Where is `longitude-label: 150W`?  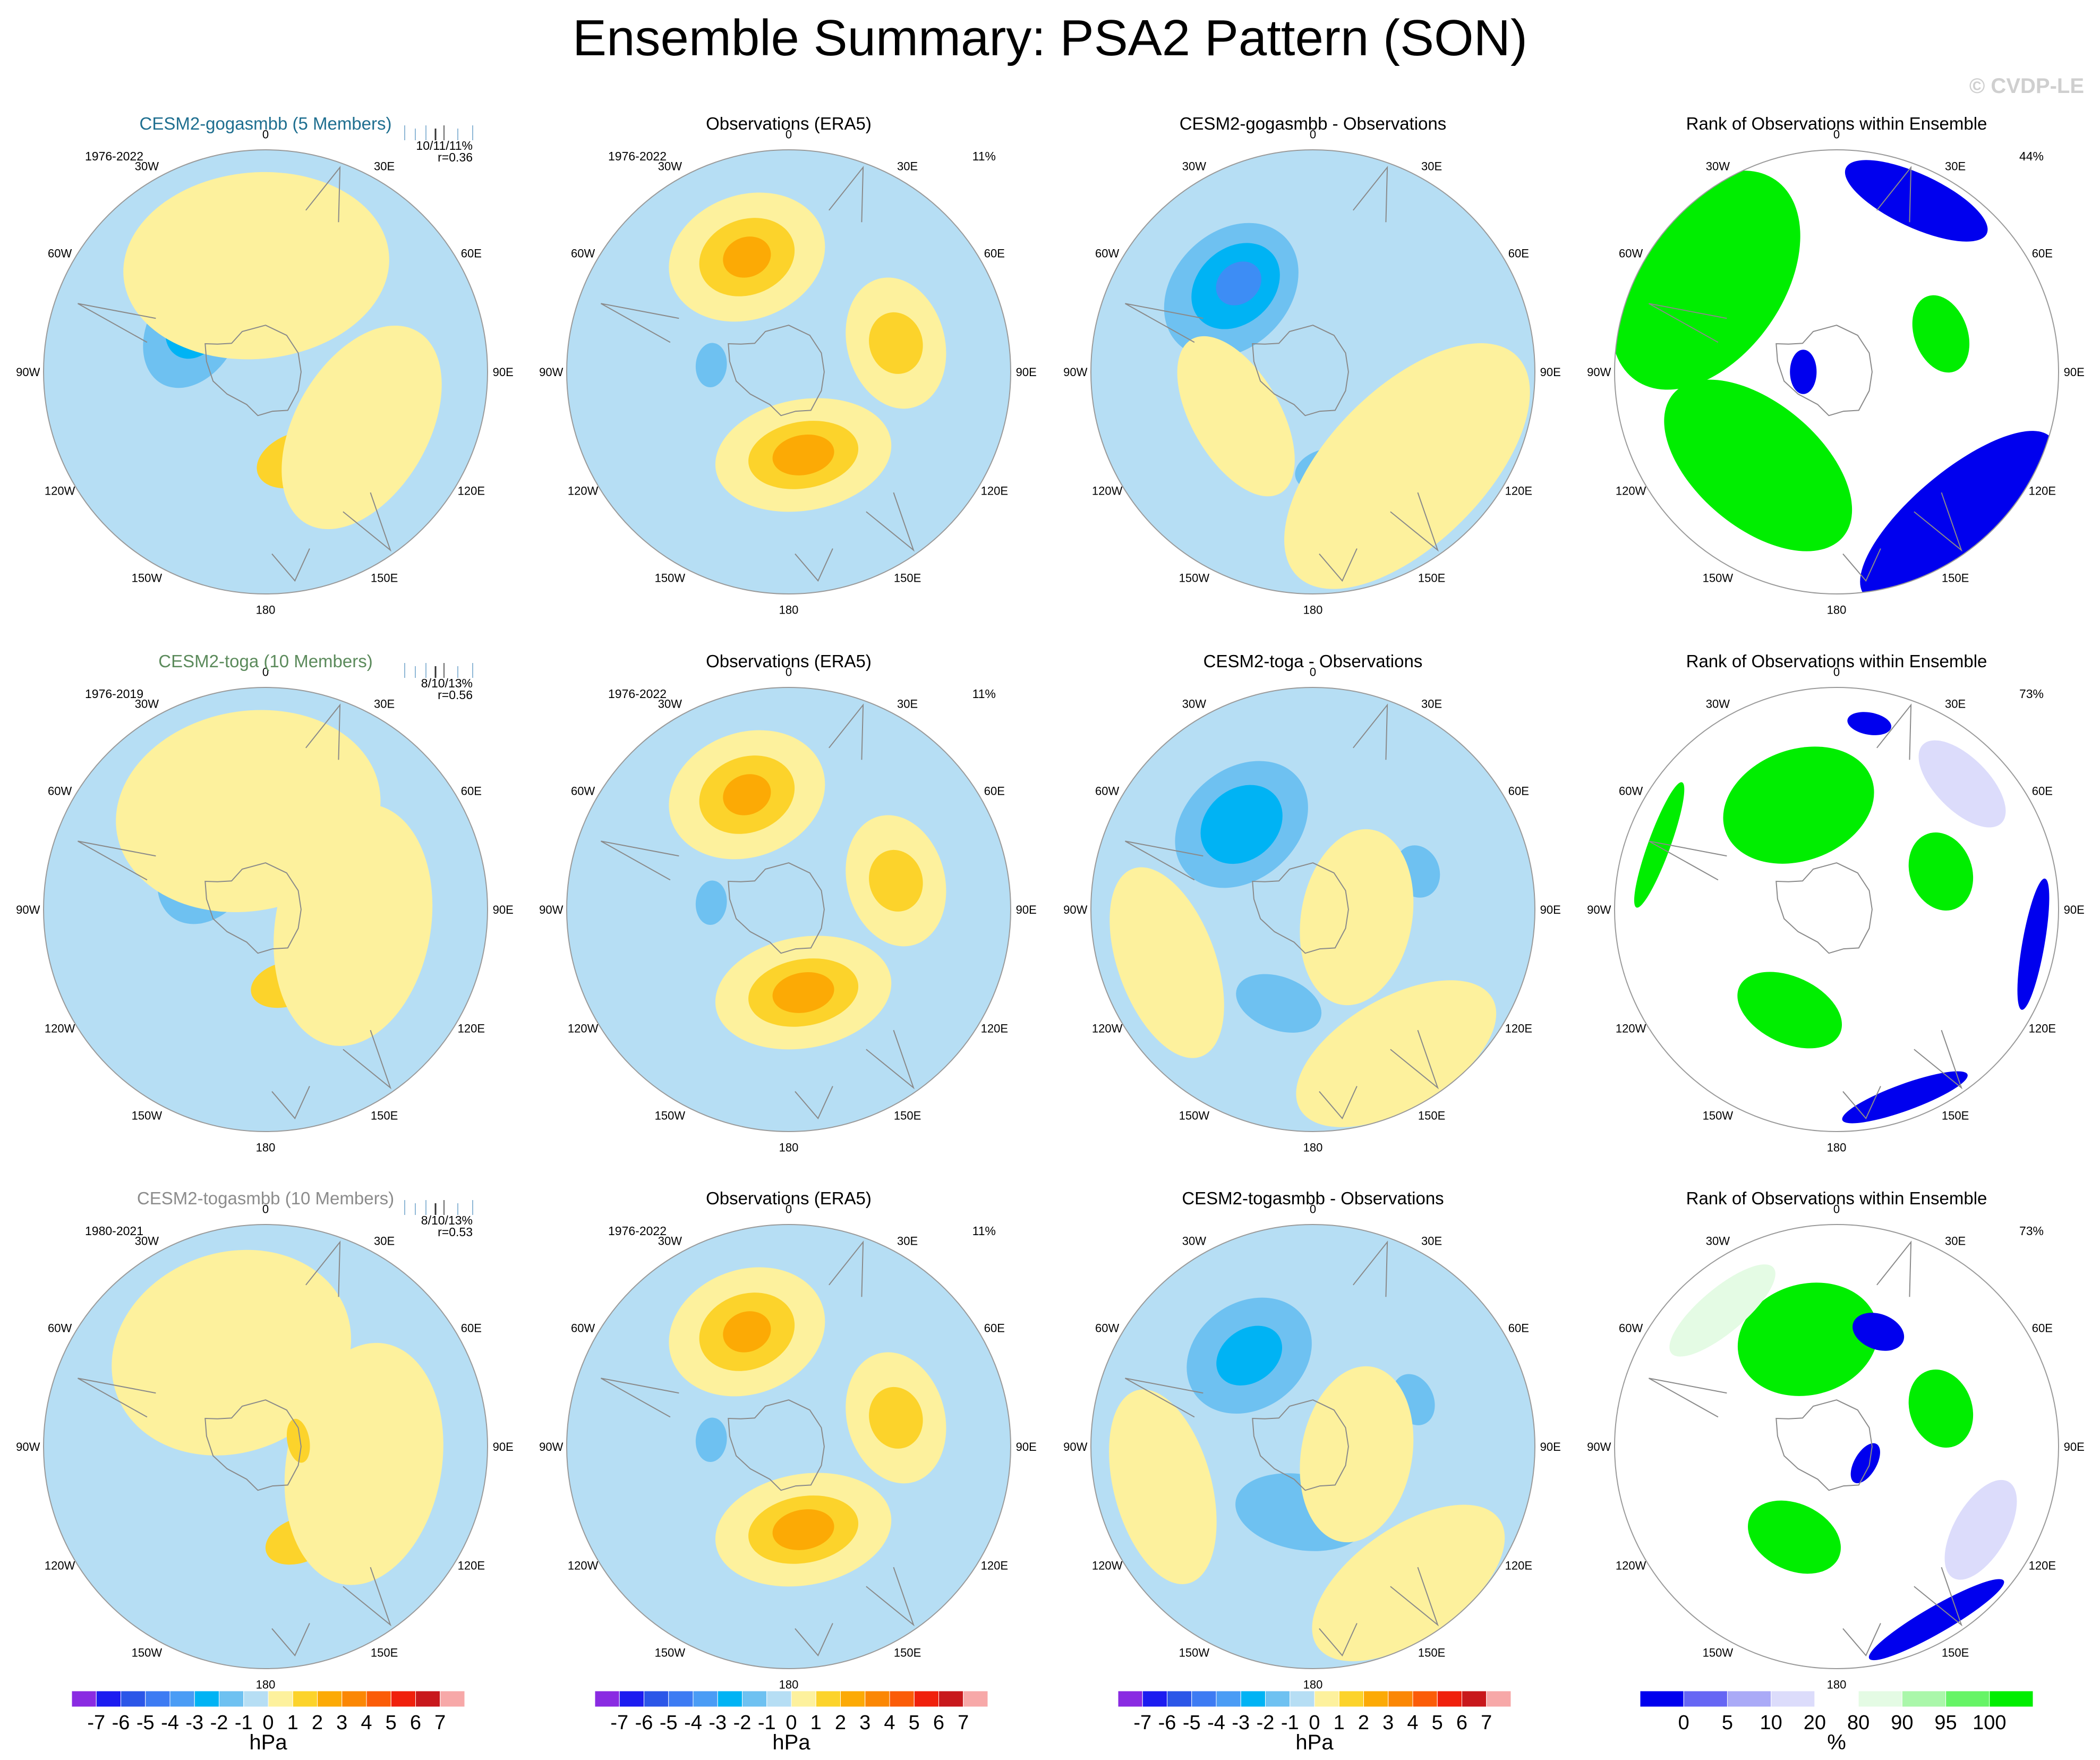
longitude-label: 150W is located at coordinates (670, 577).